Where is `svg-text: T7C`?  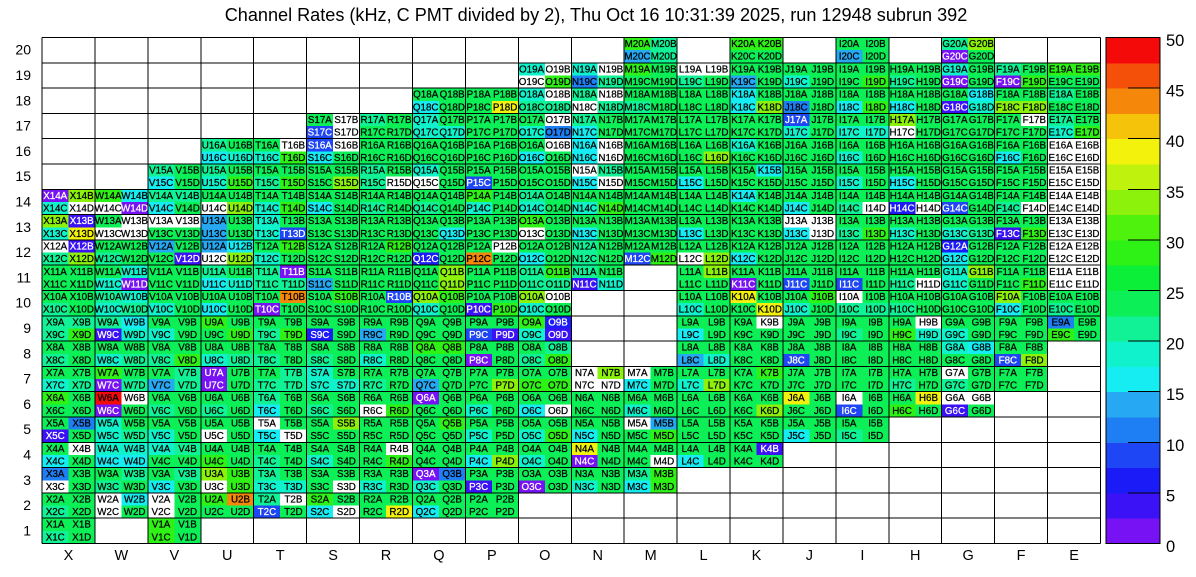 svg-text: T7C is located at coordinates (267, 386).